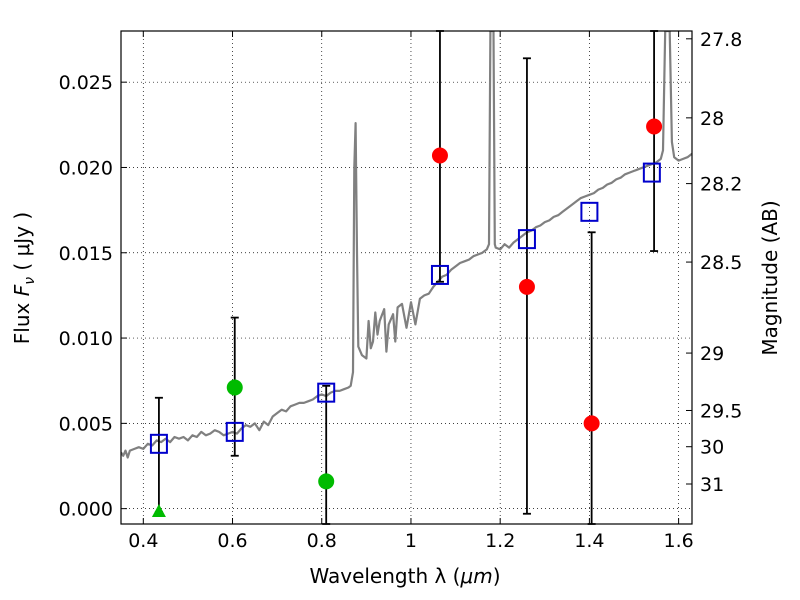  What do you see at coordinates (86, 254) in the screenshot?
I see `y-tick-label: 0.015` at bounding box center [86, 254].